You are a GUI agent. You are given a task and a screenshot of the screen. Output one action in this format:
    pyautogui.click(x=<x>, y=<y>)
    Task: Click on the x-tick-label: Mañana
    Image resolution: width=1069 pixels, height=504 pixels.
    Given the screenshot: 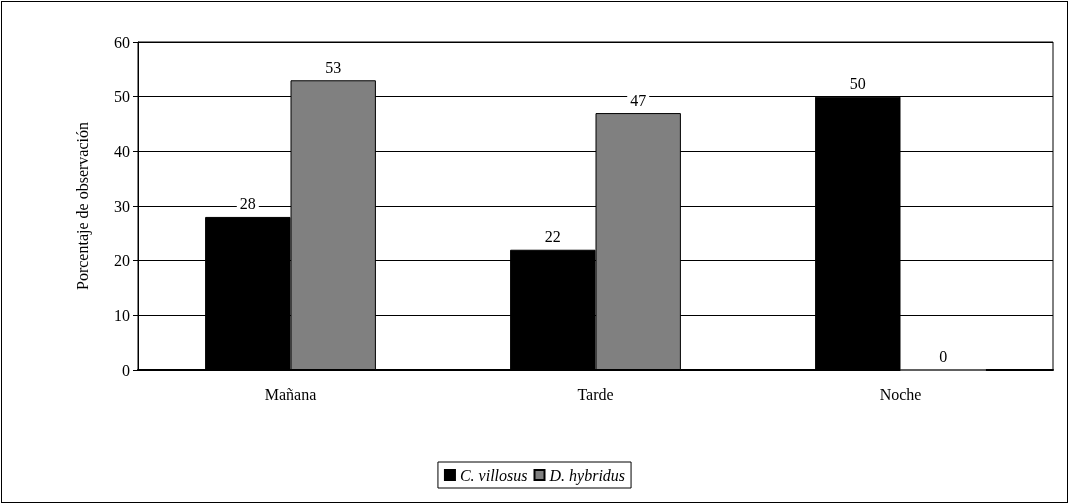 What is the action you would take?
    pyautogui.click(x=290, y=394)
    